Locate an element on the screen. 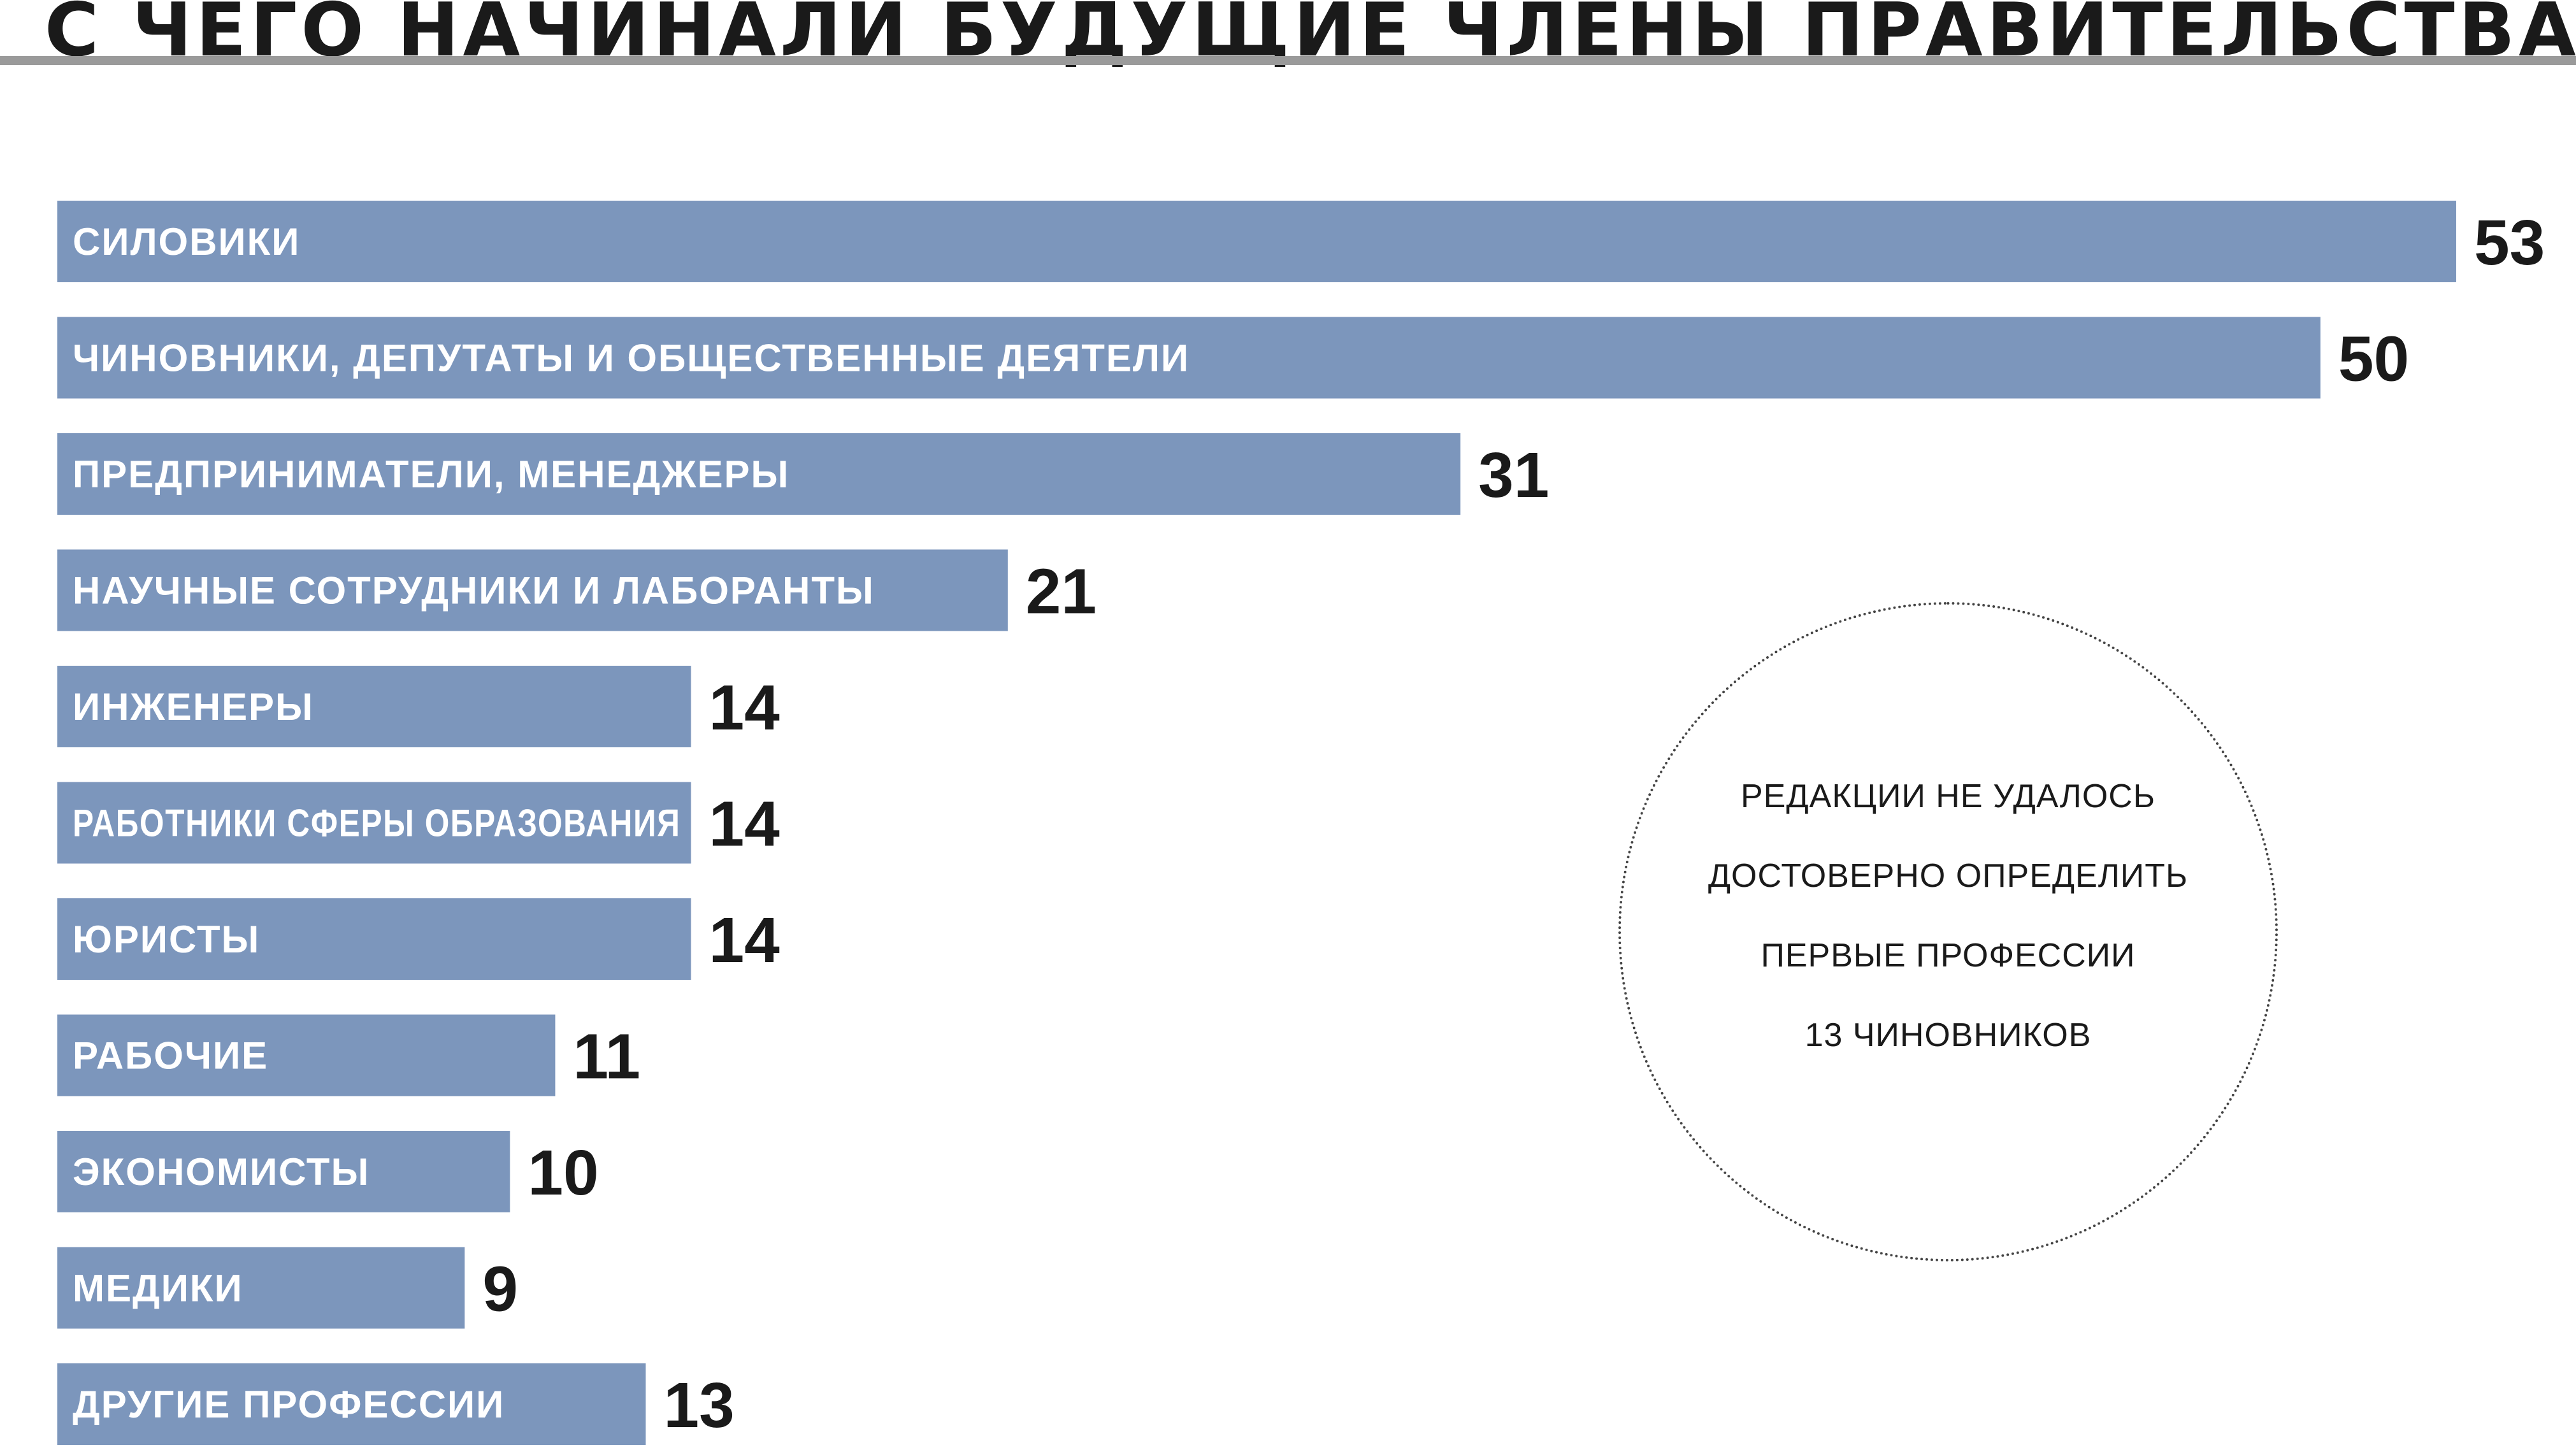 This screenshot has height=1450, width=2576. bar-value-8: 10 is located at coordinates (563, 1173).